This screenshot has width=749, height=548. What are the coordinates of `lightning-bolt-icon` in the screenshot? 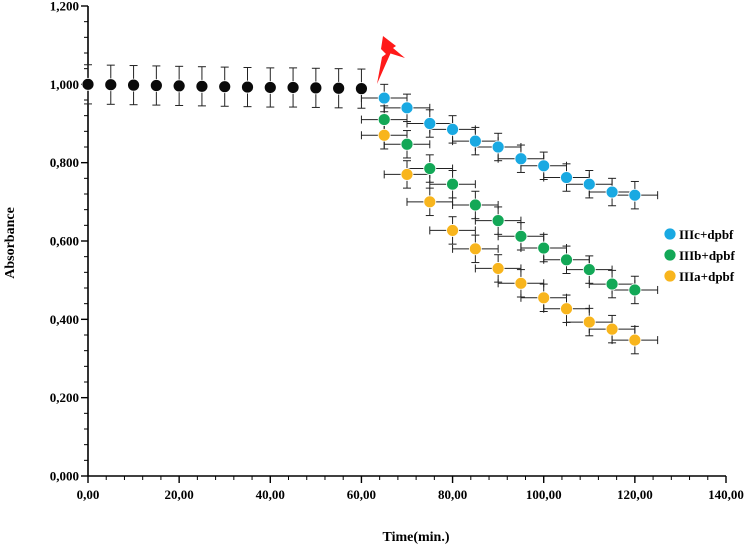 It's located at (391, 60).